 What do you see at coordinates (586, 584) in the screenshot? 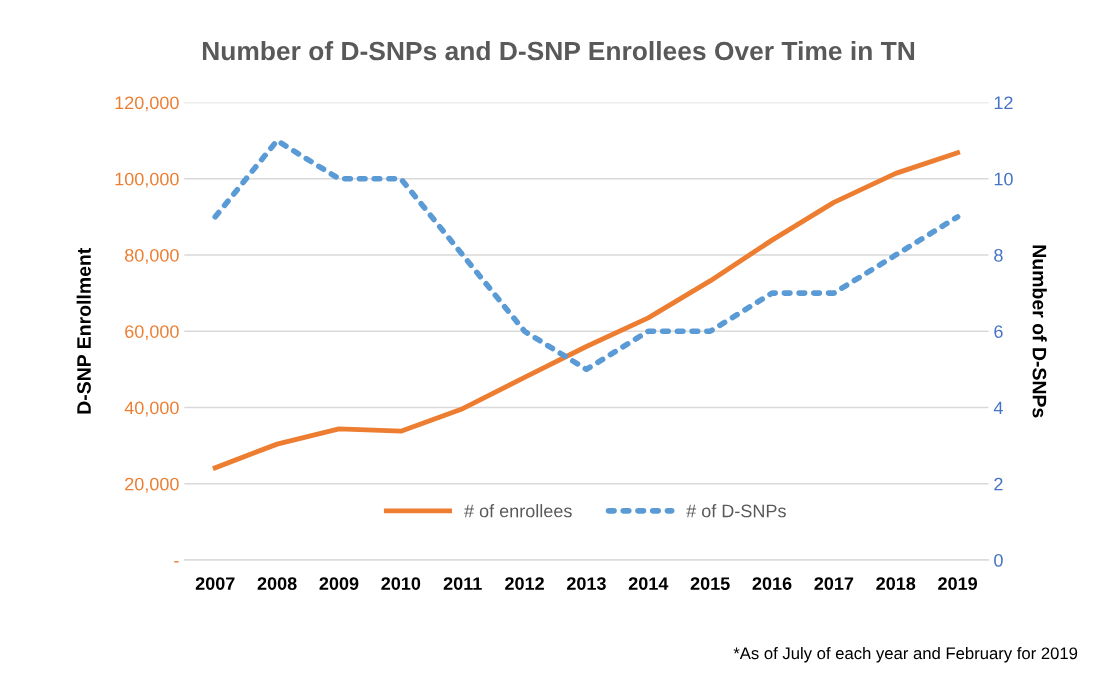
I see `x-tick-label: 2013` at bounding box center [586, 584].